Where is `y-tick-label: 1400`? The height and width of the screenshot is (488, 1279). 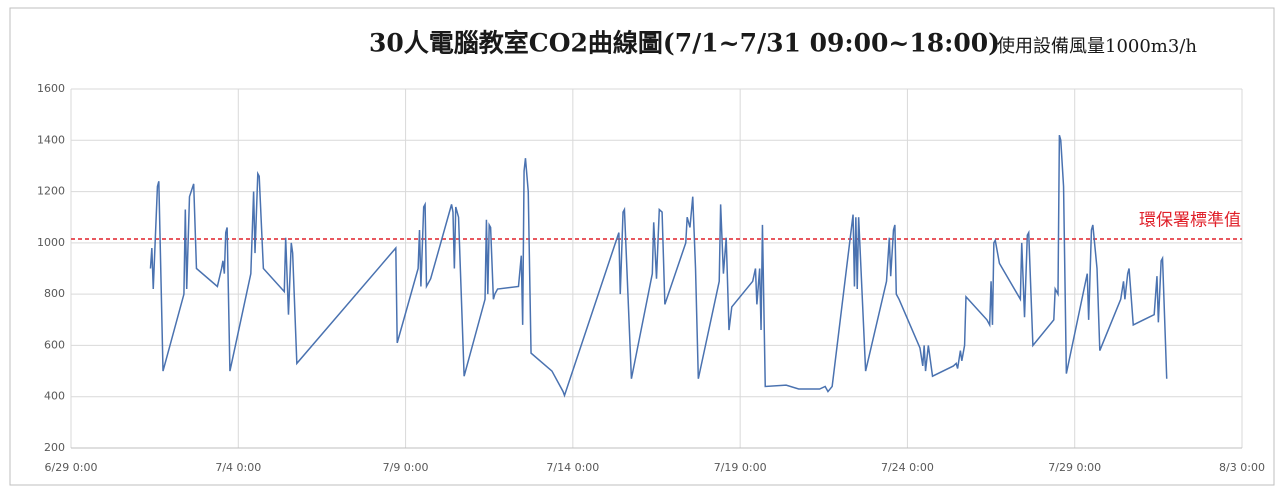 y-tick-label: 1400 is located at coordinates (51, 139).